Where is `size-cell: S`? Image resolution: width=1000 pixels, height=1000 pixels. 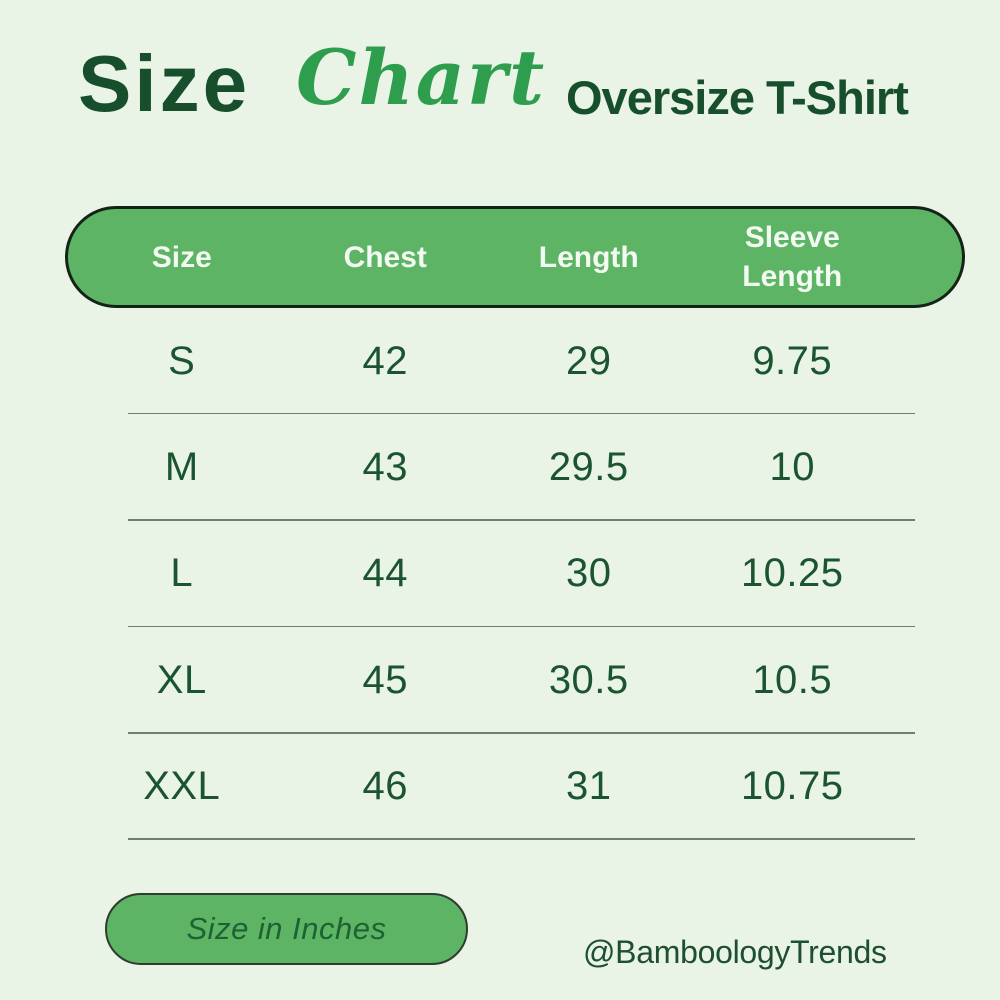 size-cell: S is located at coordinates (182, 360).